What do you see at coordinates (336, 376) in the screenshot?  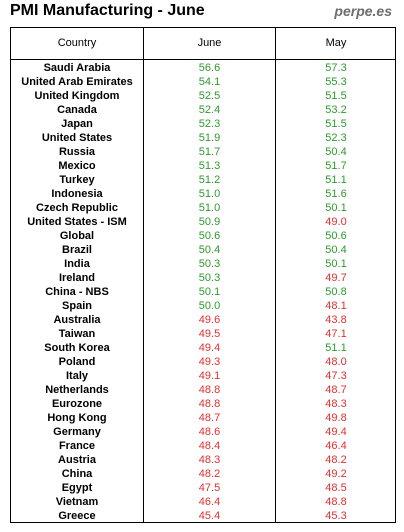 I see `may-value: 47.3` at bounding box center [336, 376].